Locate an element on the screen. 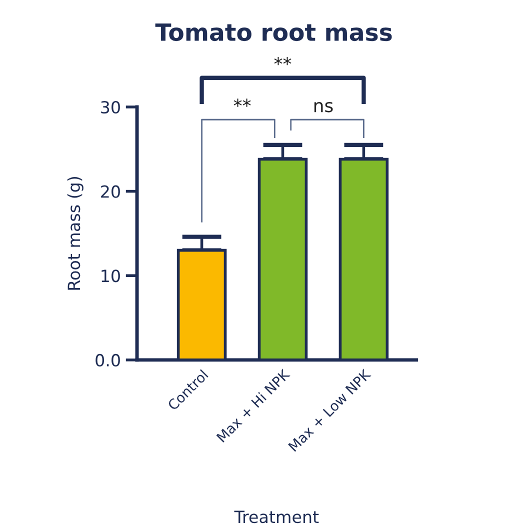 This screenshot has width=527, height=527. x-axis-title: Treatment is located at coordinates (276, 517).